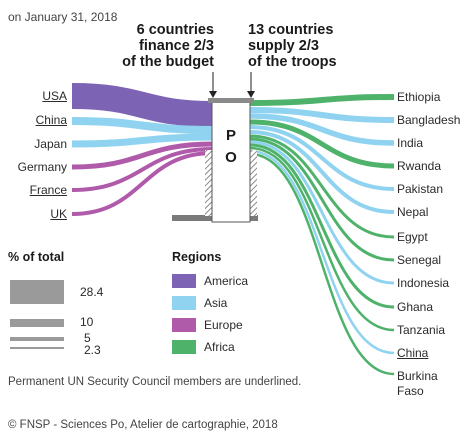 Image resolution: width=474 pixels, height=445 pixels. I want to click on contributor-flow-senegal, so click(322, 199).